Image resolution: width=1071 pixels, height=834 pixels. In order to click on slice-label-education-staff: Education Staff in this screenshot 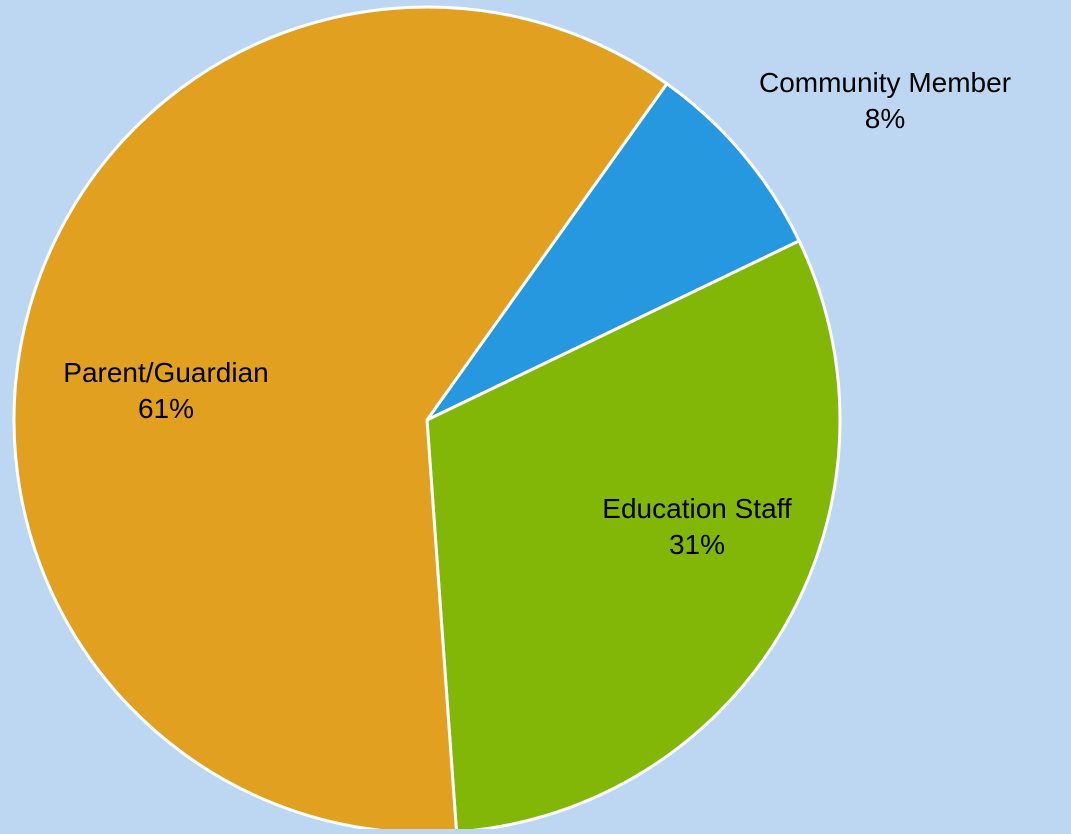, I will do `click(697, 508)`.